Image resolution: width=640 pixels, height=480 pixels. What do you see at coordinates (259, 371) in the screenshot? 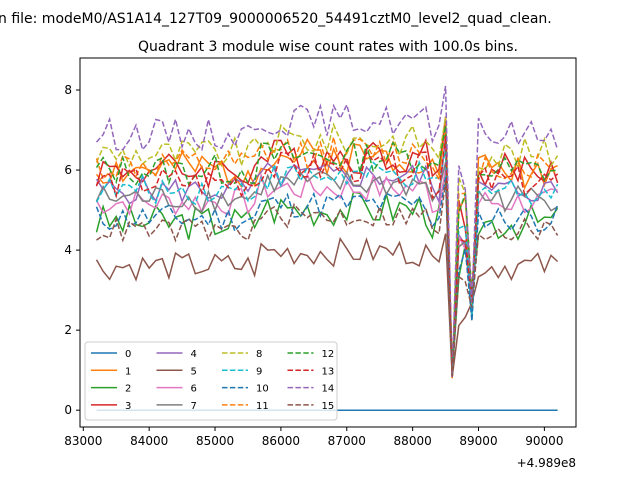
I see `legend-label-9: 9` at bounding box center [259, 371].